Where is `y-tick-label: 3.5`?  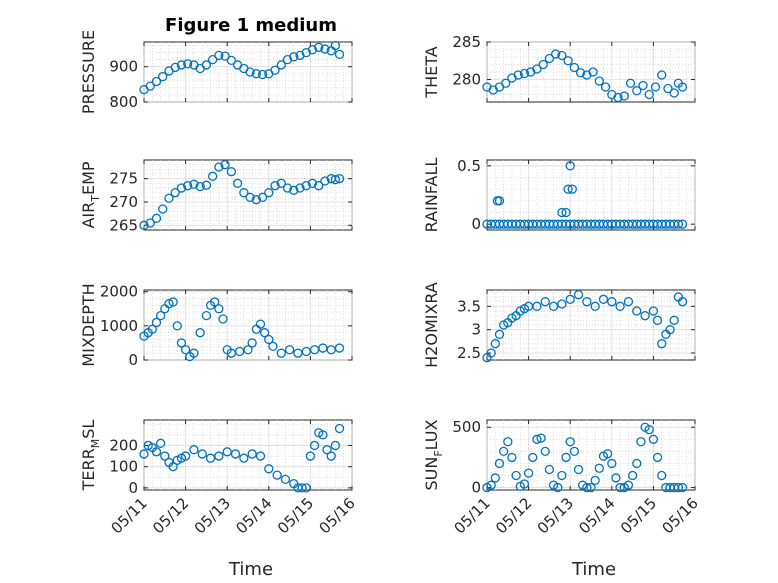 y-tick-label: 3.5 is located at coordinates (469, 306).